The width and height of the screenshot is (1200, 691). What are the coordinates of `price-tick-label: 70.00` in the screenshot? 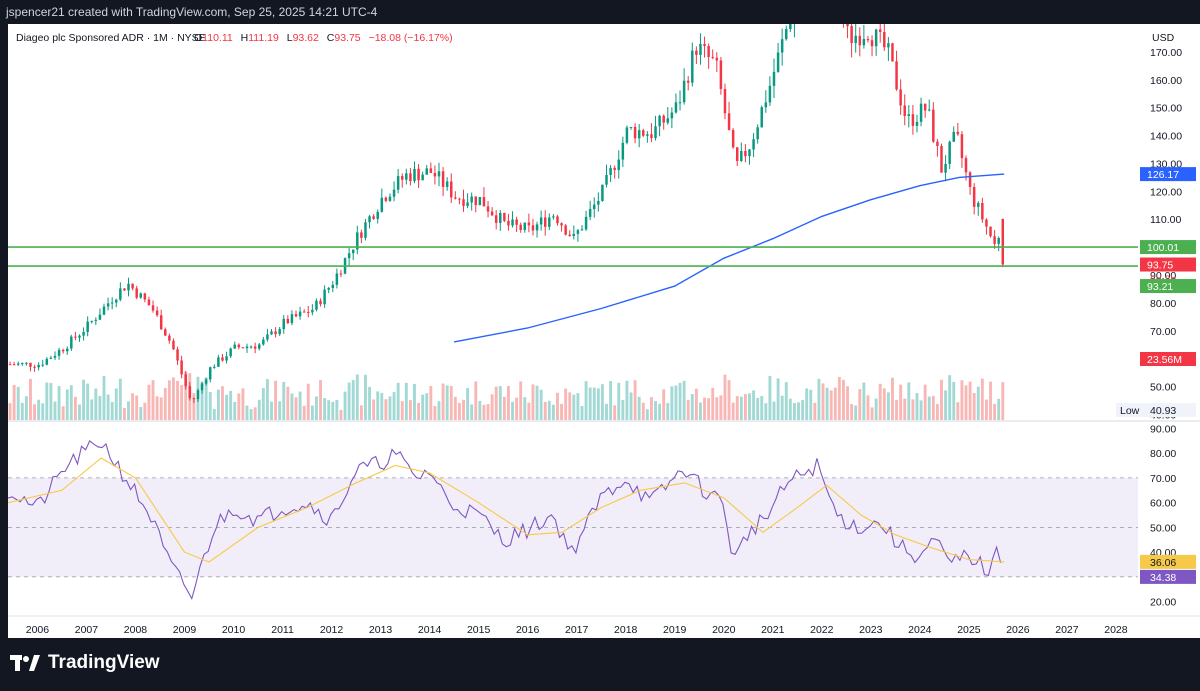 It's located at (1163, 332).